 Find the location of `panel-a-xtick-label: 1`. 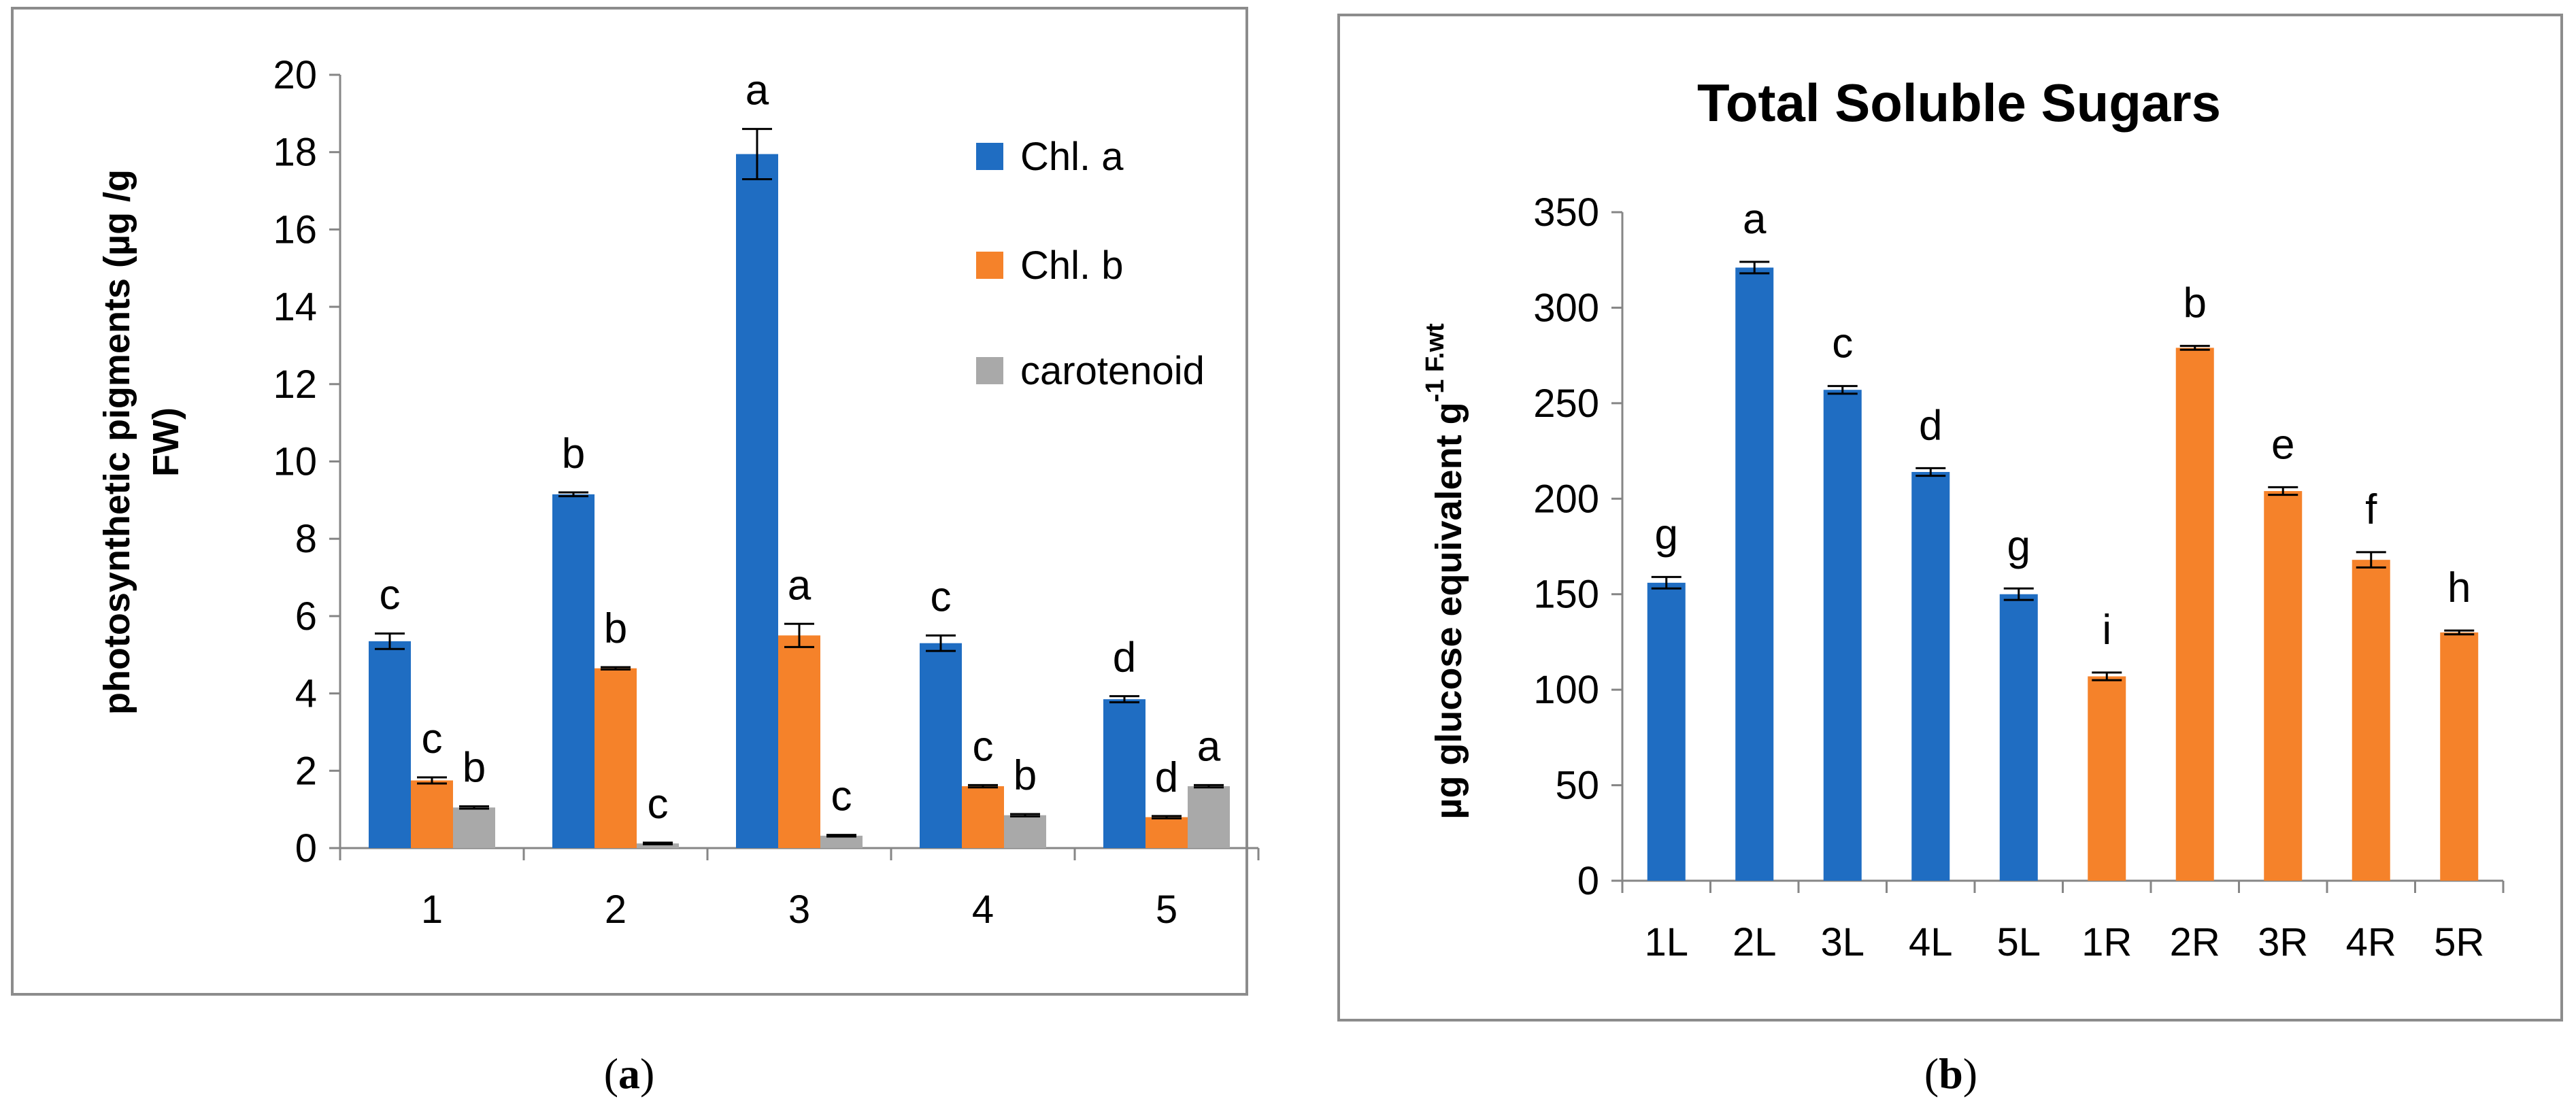

panel-a-xtick-label: 1 is located at coordinates (432, 910).